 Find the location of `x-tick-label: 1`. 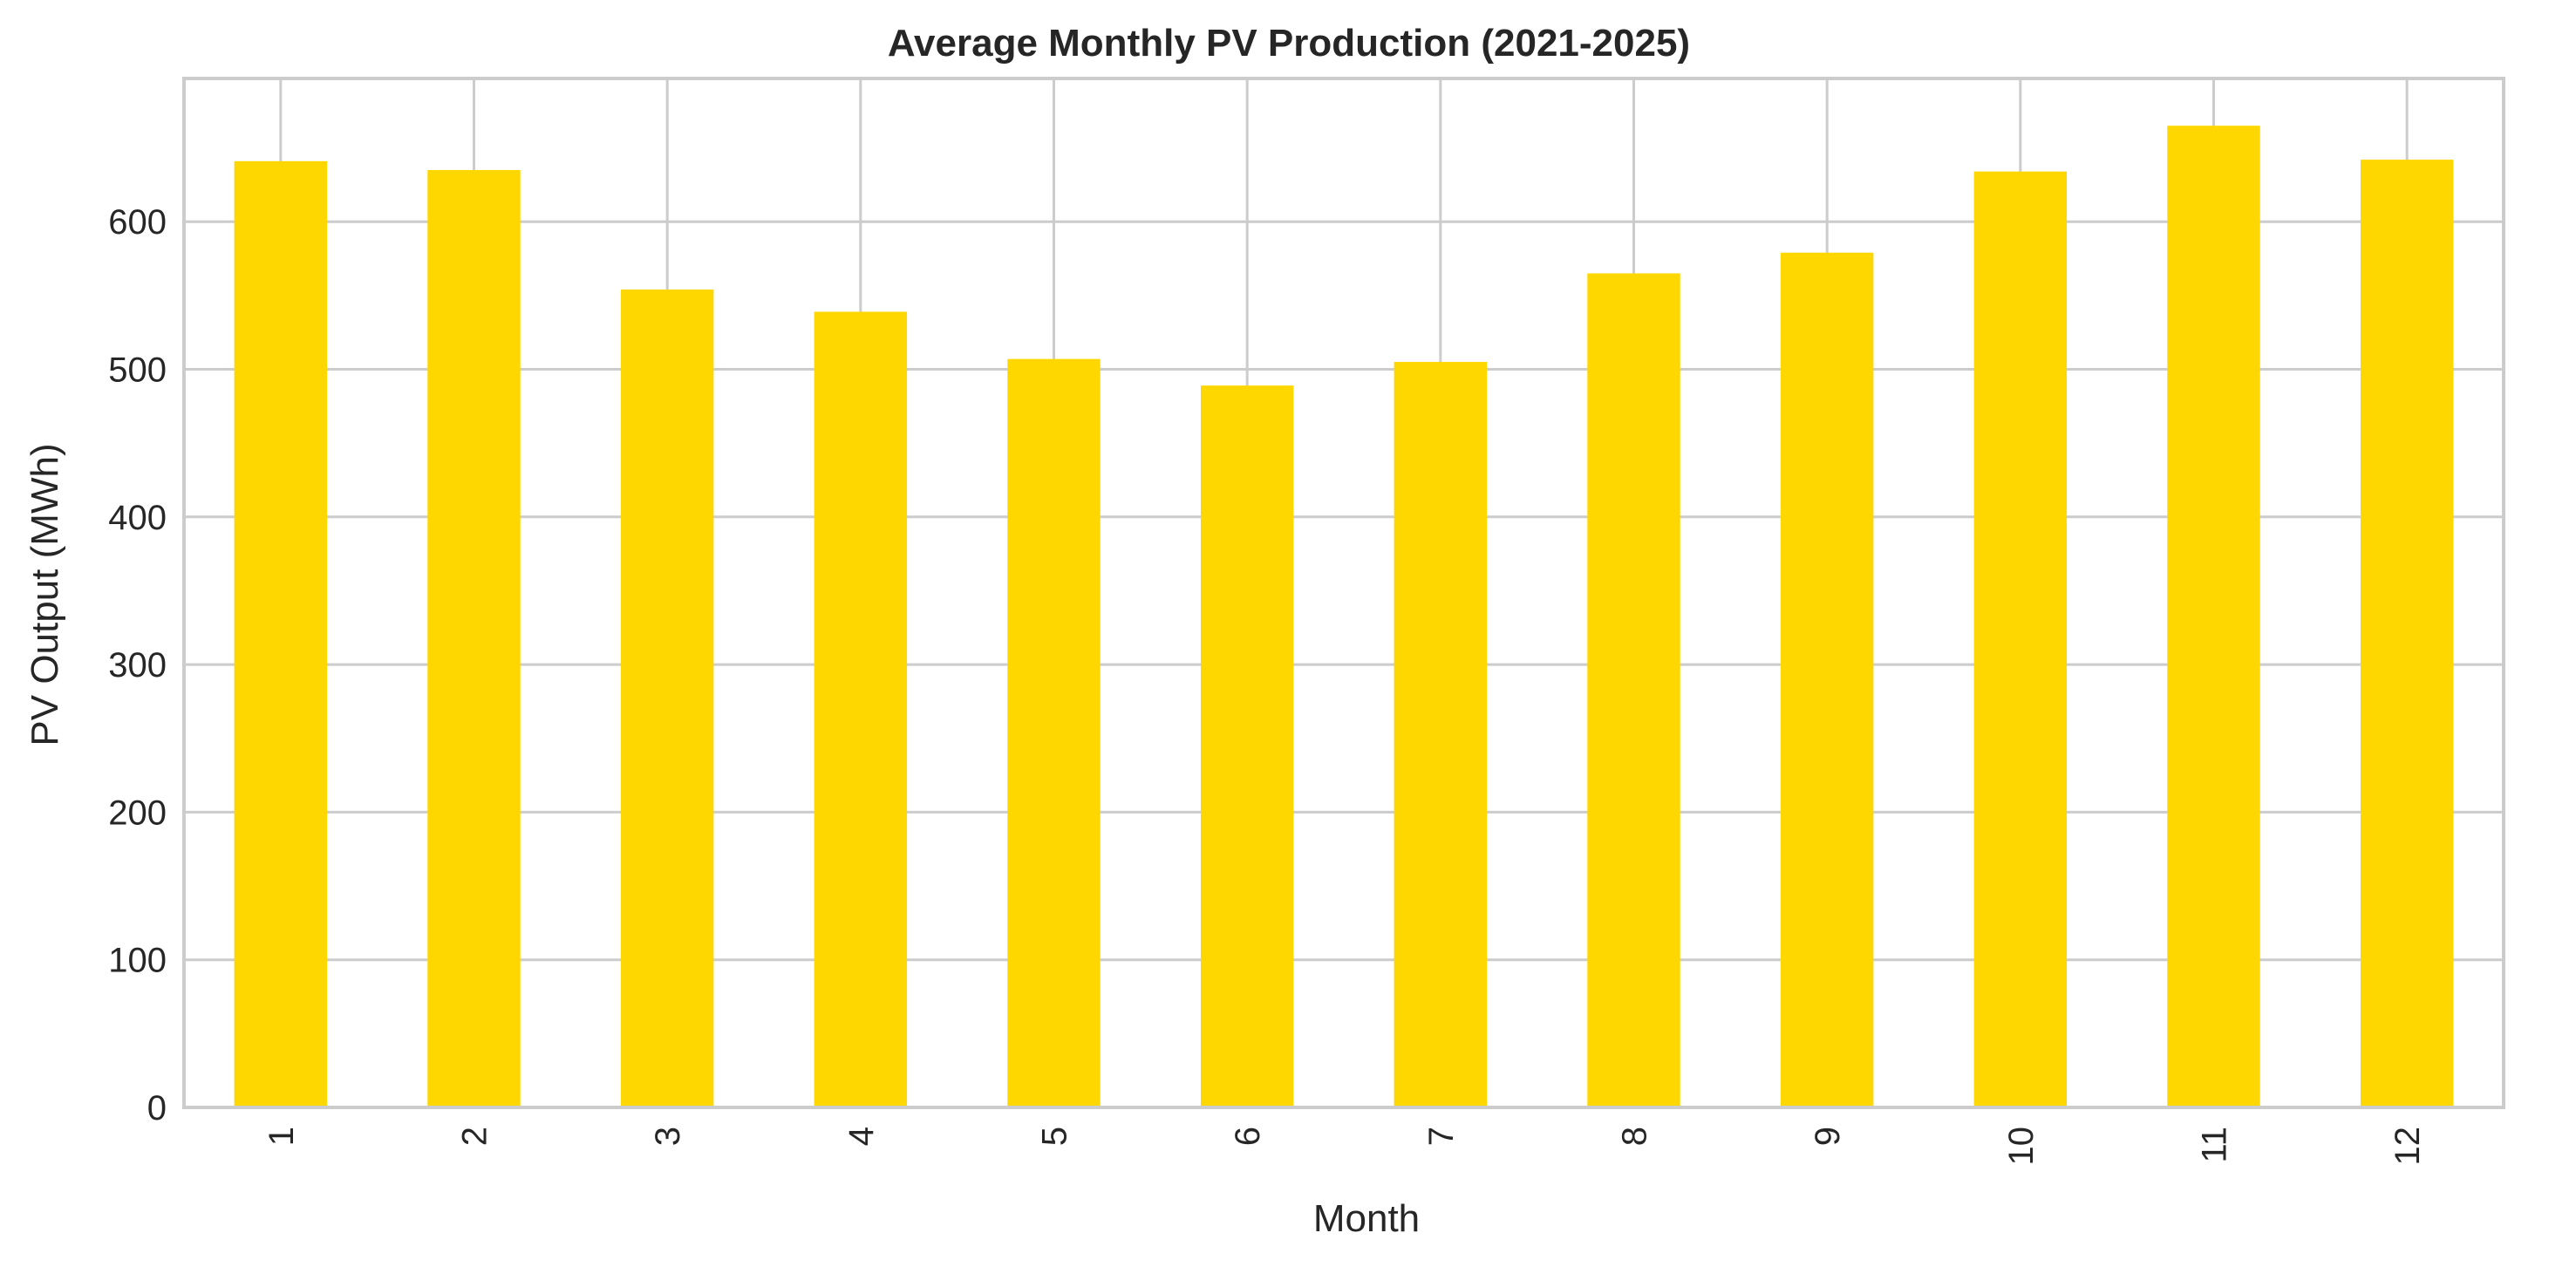

x-tick-label: 1 is located at coordinates (281, 1136).